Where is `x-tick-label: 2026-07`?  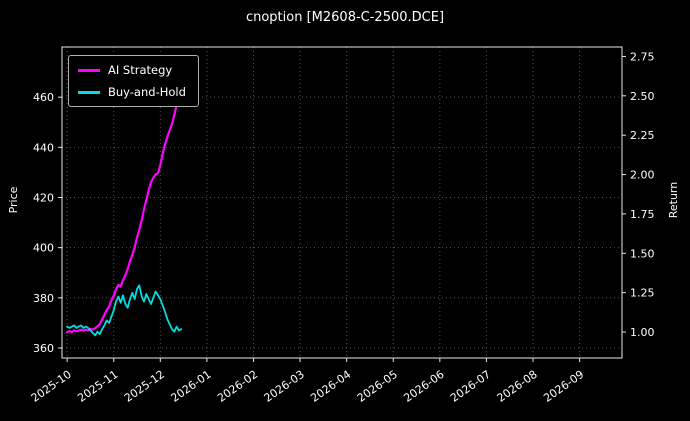 x-tick-label: 2026-07 is located at coordinates (470, 386).